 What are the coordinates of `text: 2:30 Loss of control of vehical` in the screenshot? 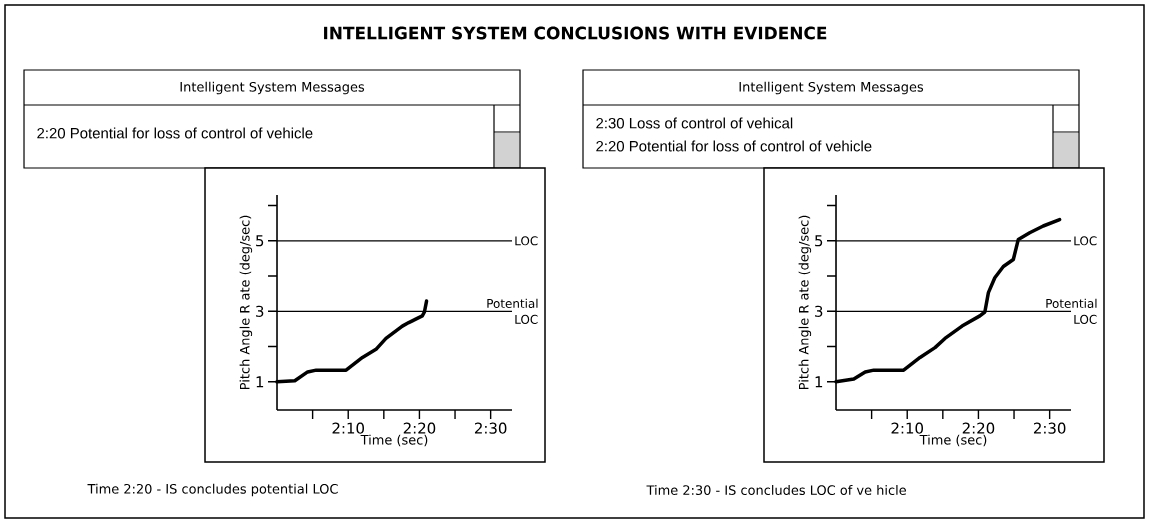 It's located at (694, 123).